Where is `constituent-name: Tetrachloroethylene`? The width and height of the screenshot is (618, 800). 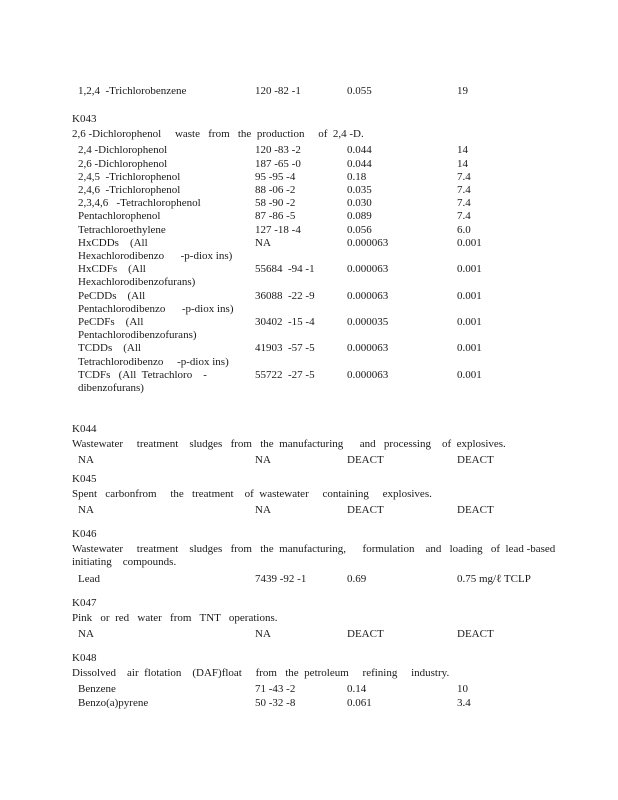
constituent-name: Tetrachloroethylene is located at coordinates (122, 229).